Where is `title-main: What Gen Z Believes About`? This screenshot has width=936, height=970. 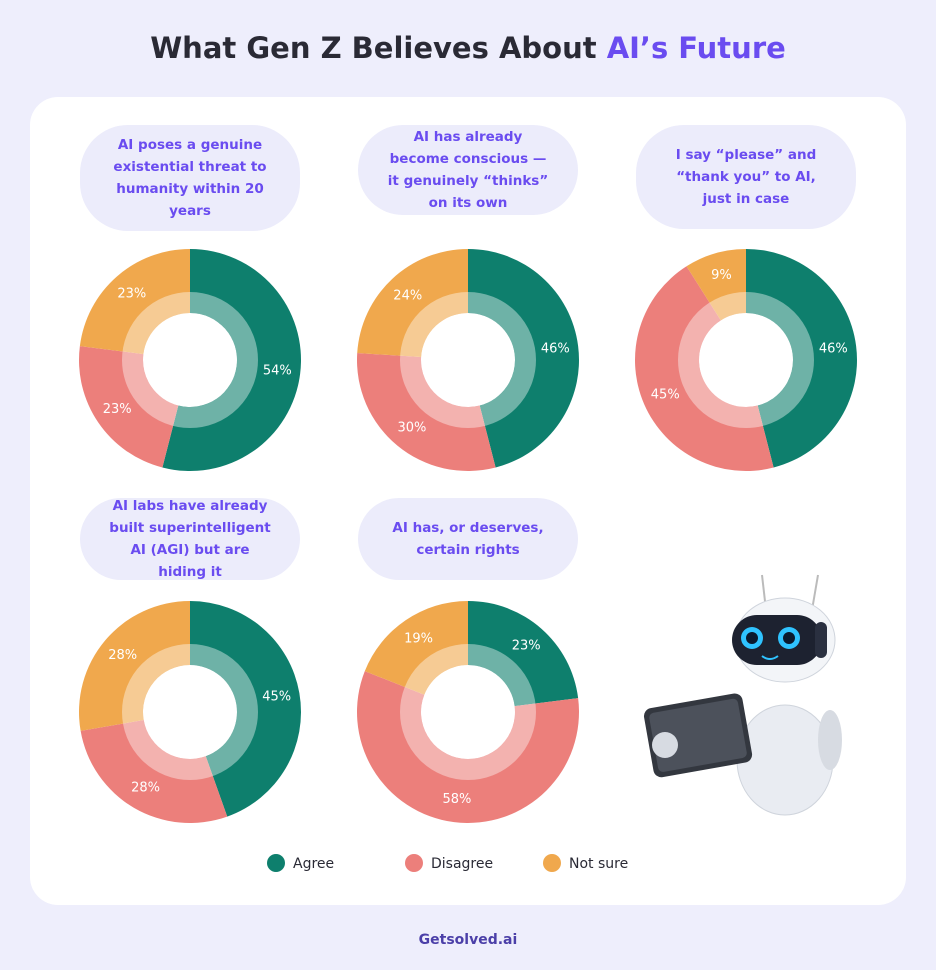
title-main: What Gen Z Believes About is located at coordinates (373, 48).